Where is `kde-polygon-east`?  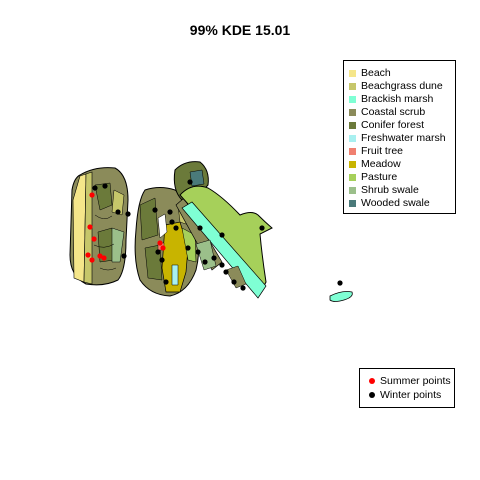
kde-polygon-east is located at coordinates (223, 230).